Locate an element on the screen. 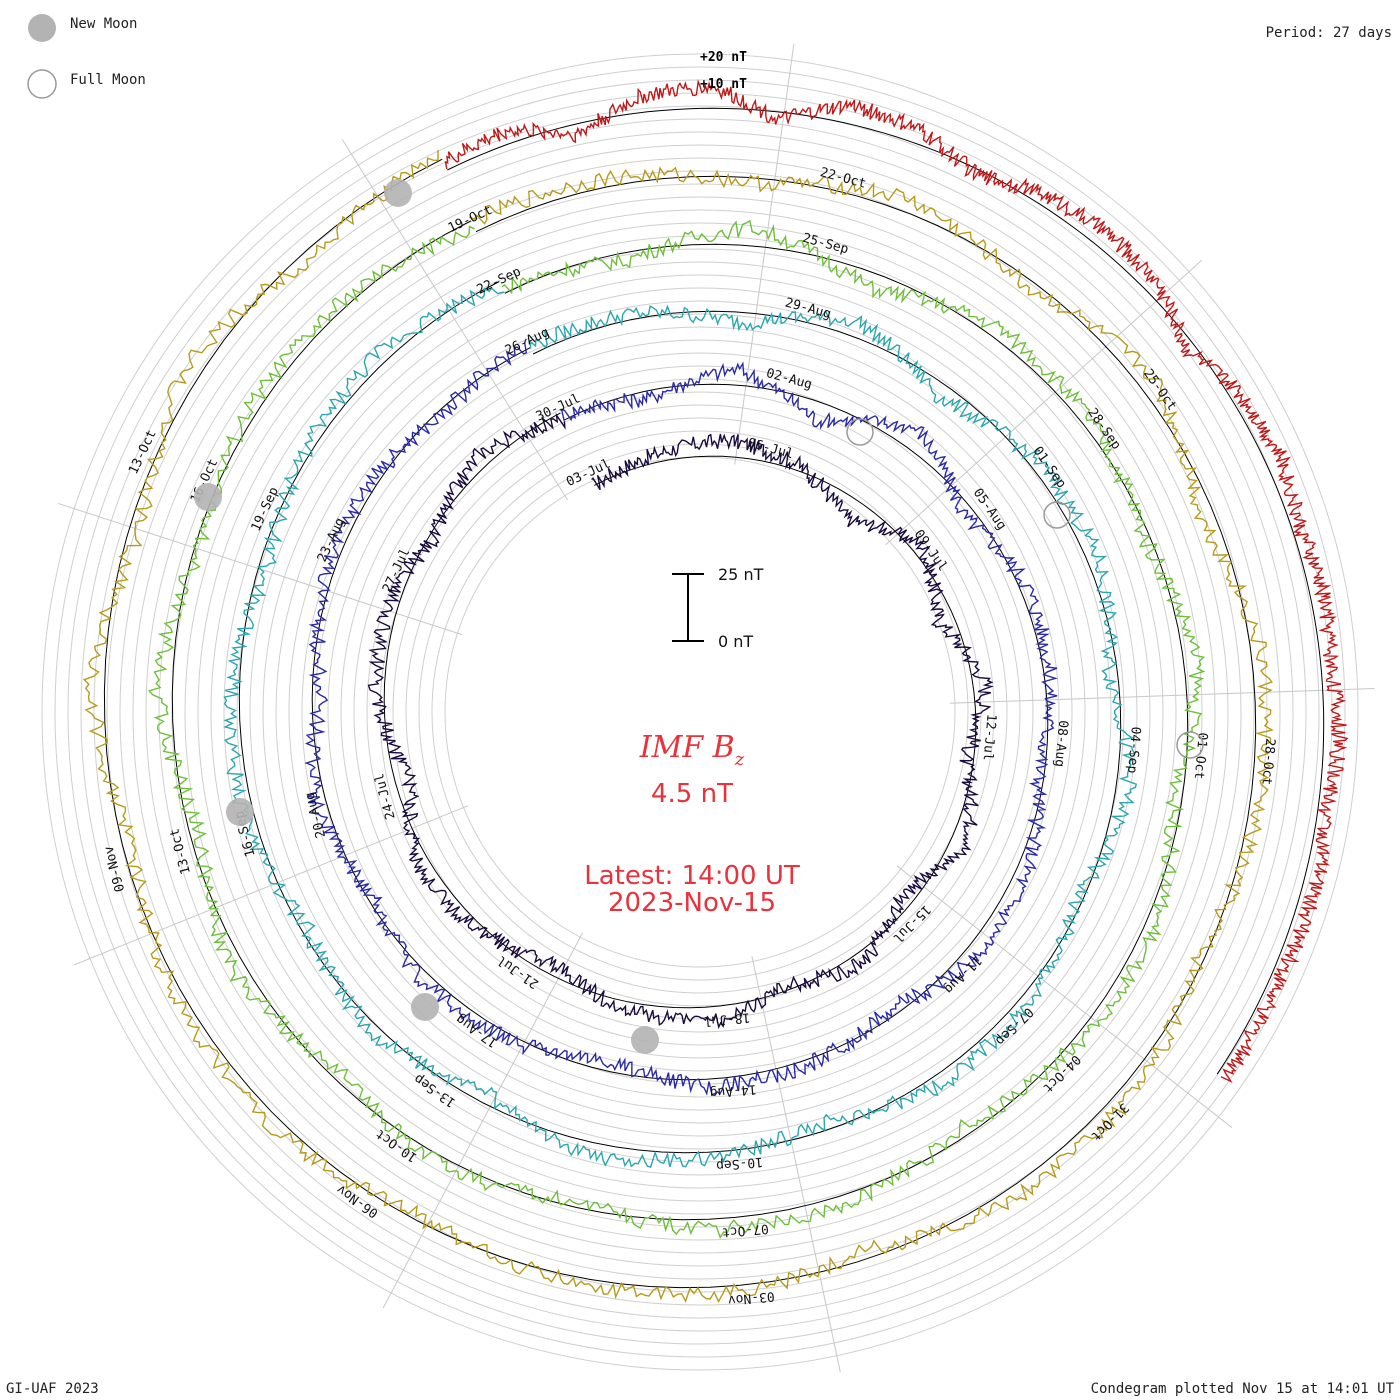  tick-label: 13-Oct is located at coordinates (142, 452).